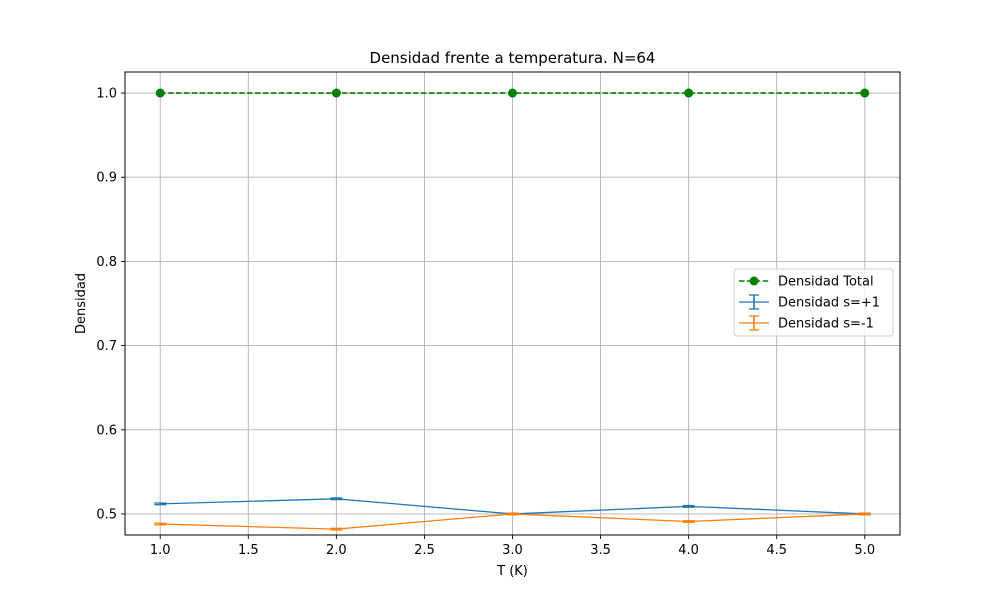 This screenshot has width=1000, height=600. I want to click on x-tick-label: 2.0, so click(336, 550).